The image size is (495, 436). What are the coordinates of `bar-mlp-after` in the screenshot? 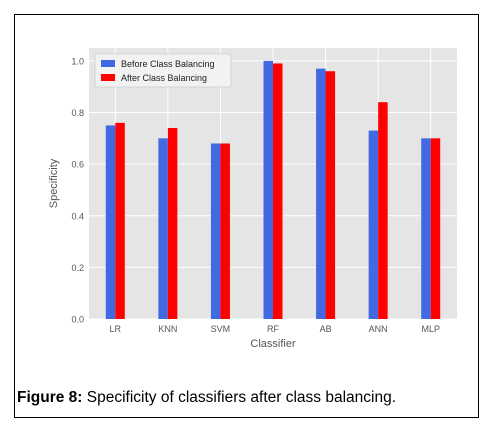 It's located at (435, 228).